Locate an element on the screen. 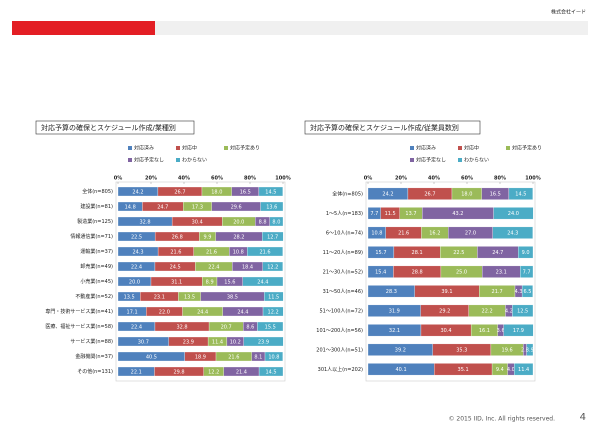 This screenshot has height=428, width=600. value-label: 35.1 is located at coordinates (463, 370).